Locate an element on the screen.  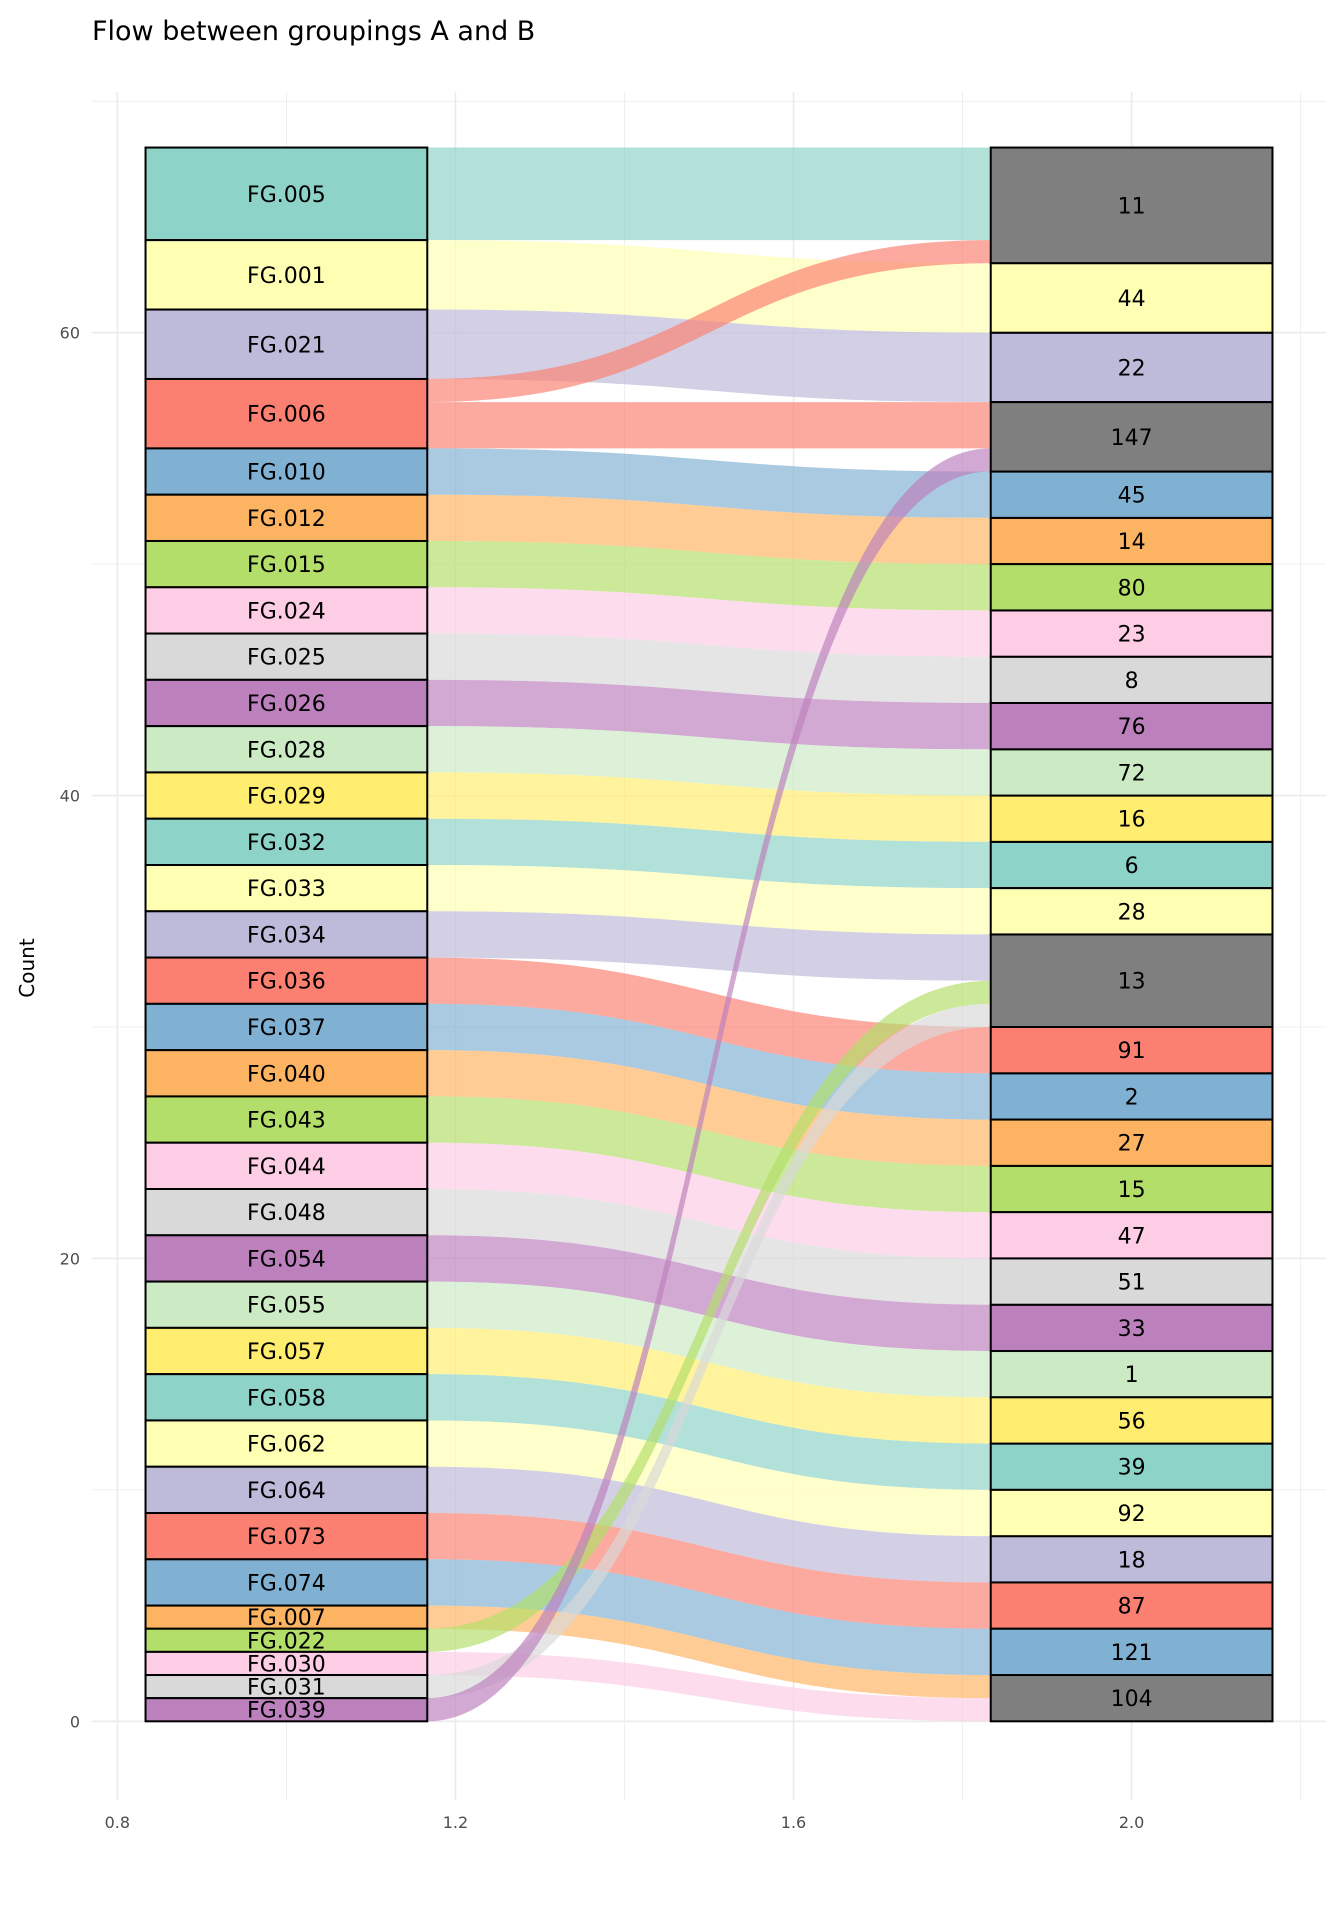
y-tick-label: 60 is located at coordinates (70, 333).